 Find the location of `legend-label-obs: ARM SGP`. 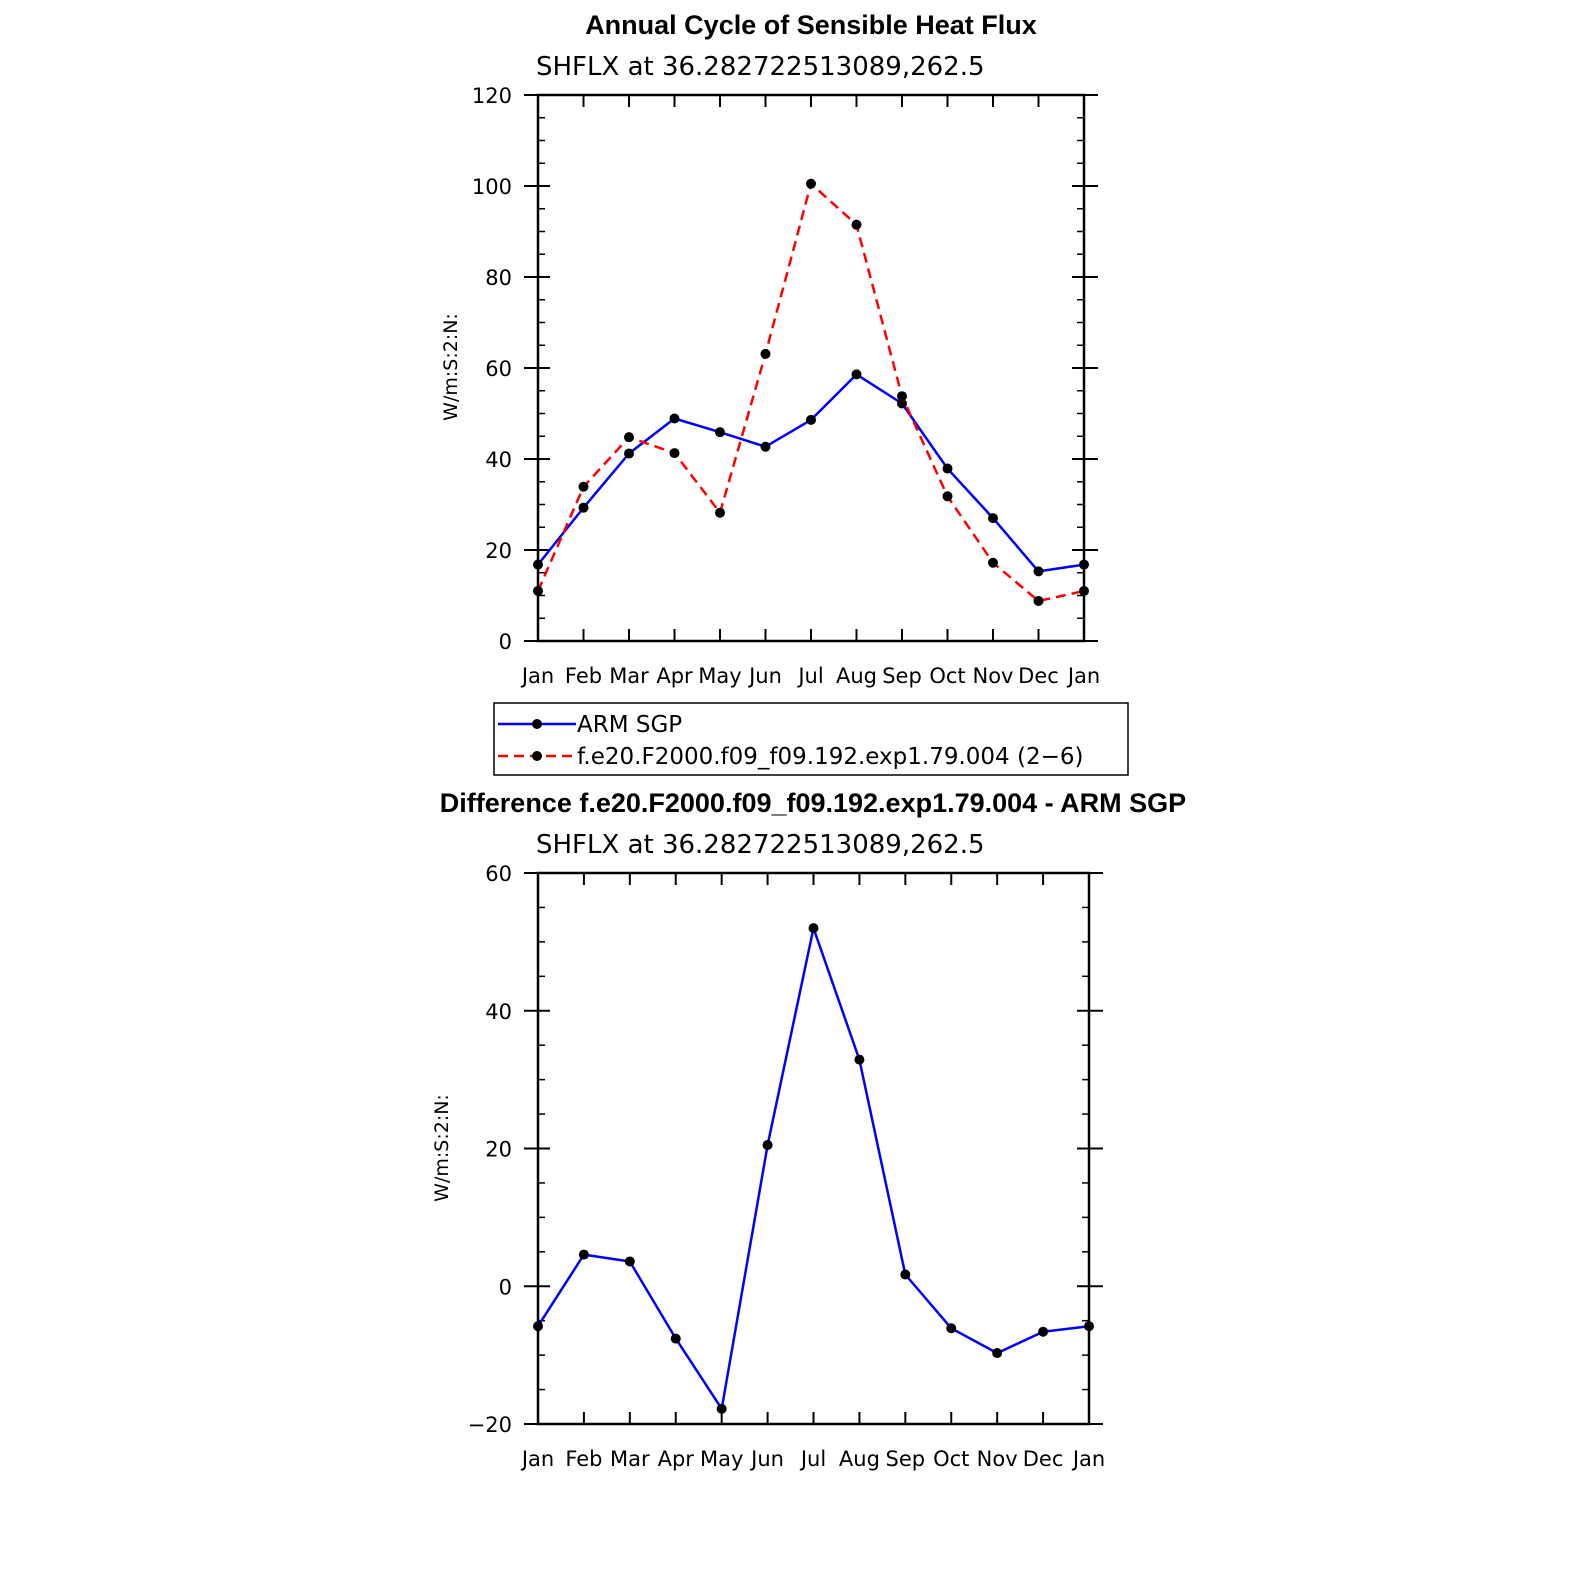

legend-label-obs: ARM SGP is located at coordinates (629, 725).